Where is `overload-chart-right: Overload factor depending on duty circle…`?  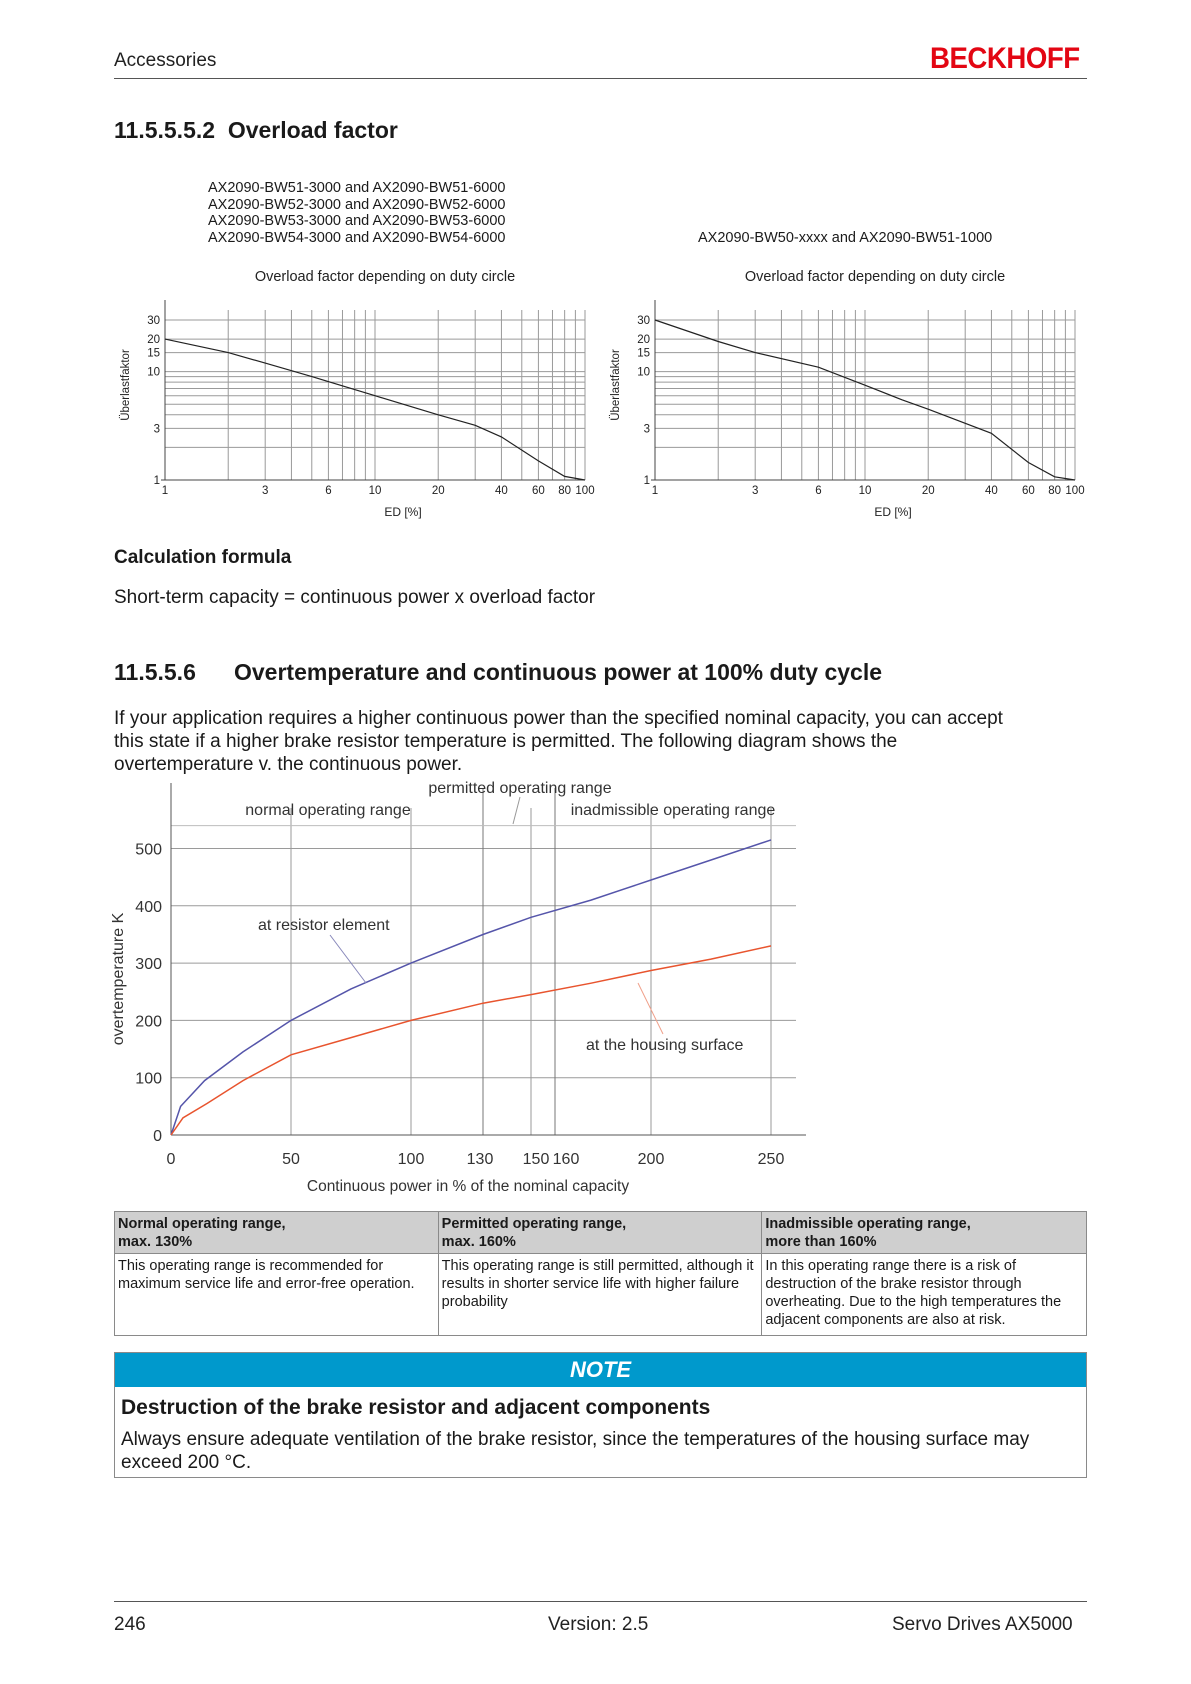 overload-chart-right: Overload factor depending on duty circle… is located at coordinates (847, 394).